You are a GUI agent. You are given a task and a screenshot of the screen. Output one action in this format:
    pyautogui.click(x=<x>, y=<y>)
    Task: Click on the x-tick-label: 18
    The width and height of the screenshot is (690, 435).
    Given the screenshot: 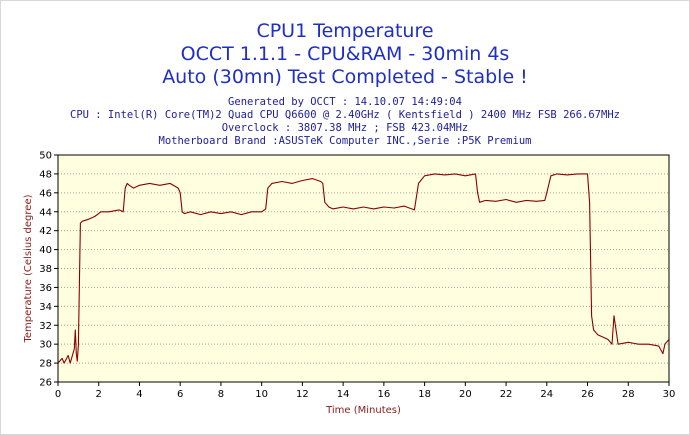 What is the action you would take?
    pyautogui.click(x=424, y=394)
    